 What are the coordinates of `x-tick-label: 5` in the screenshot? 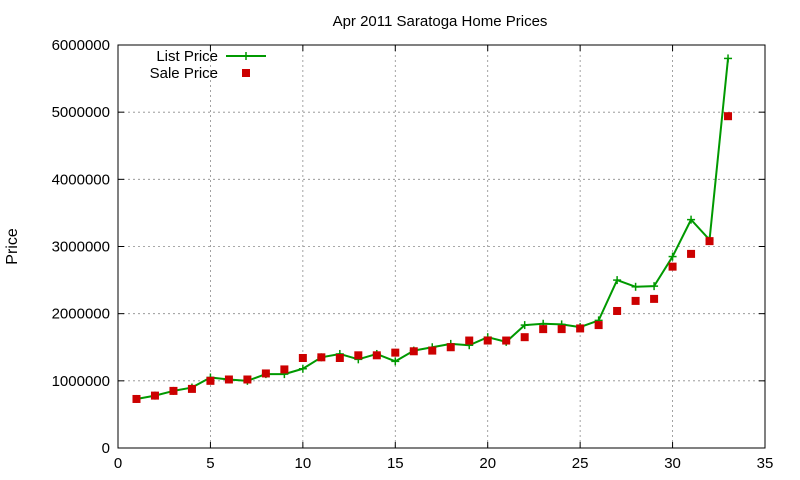 It's located at (210, 463).